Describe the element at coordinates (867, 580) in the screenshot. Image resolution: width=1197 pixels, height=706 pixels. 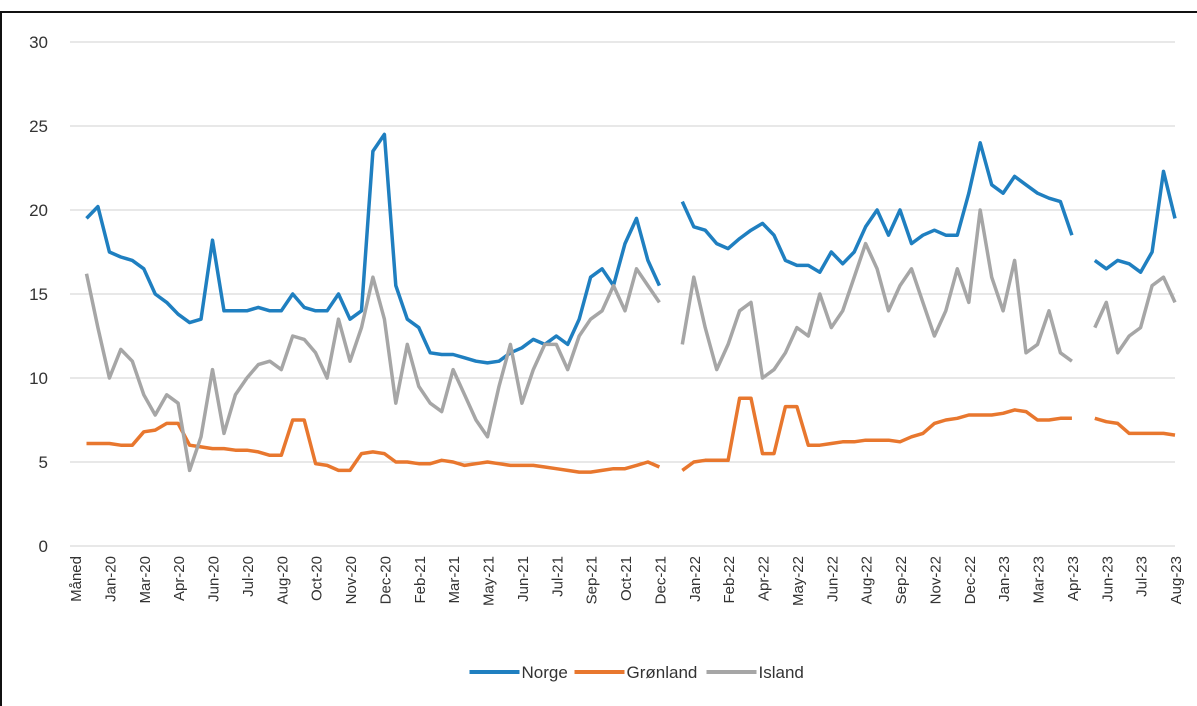
I see `x-tick-label: Aug-22` at that location.